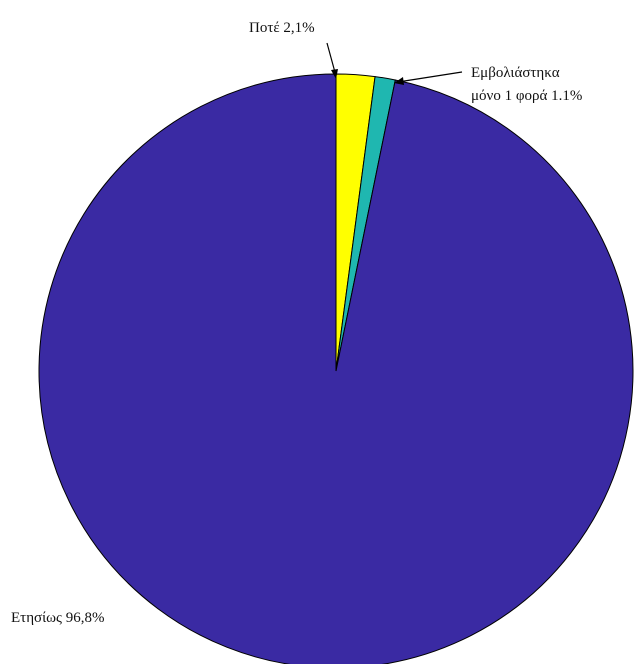  What do you see at coordinates (526, 96) in the screenshot?
I see `label-once-line2: μόνο 1 φορά 1.1%` at bounding box center [526, 96].